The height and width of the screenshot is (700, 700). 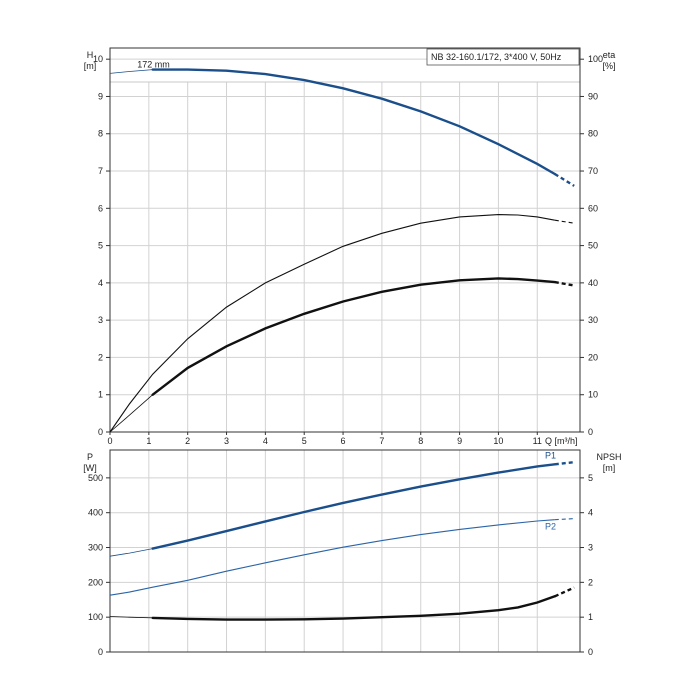 I want to click on y-axis-title-right: NPSH, so click(x=608, y=457).